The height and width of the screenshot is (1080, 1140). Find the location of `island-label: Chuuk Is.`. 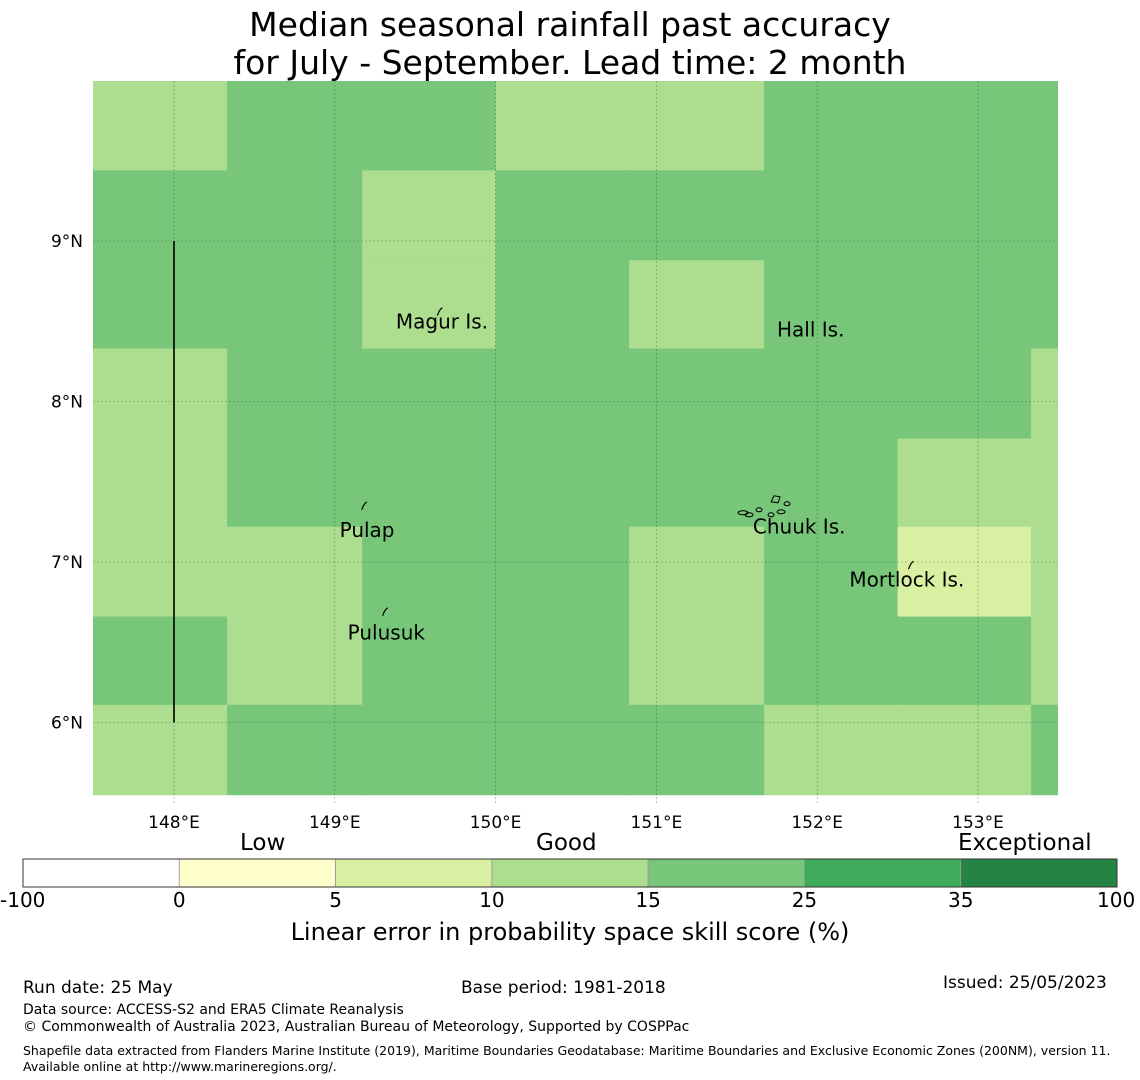

island-label: Chuuk Is. is located at coordinates (799, 527).